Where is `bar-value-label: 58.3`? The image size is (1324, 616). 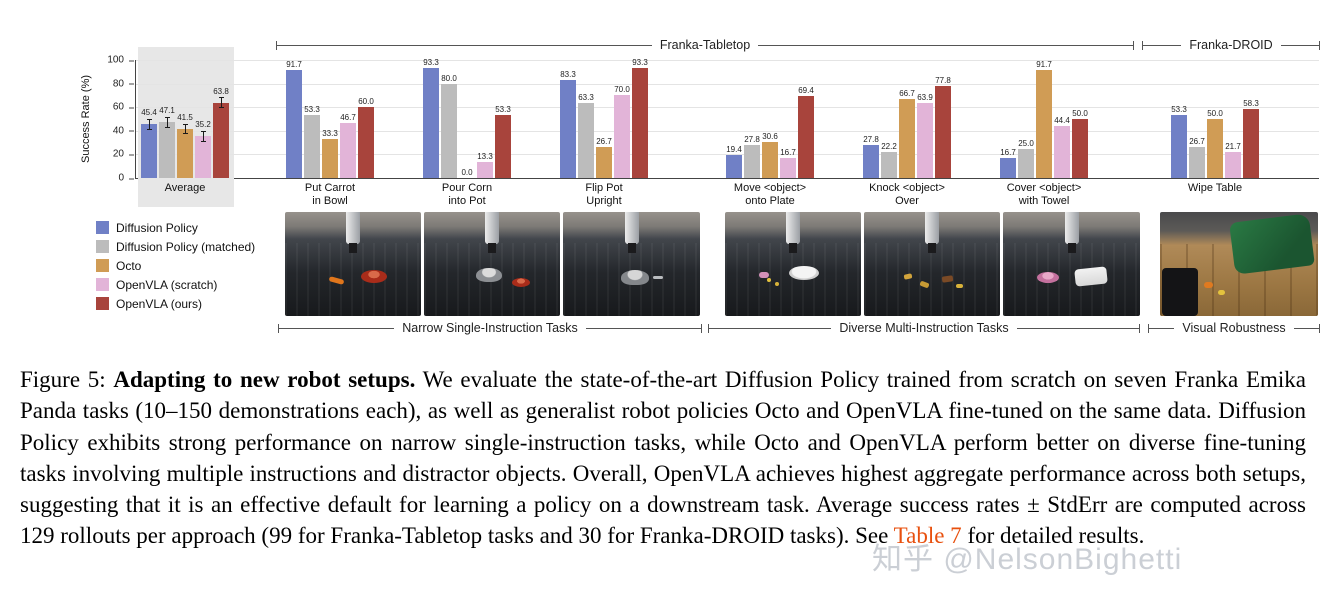
bar-value-label: 58.3 is located at coordinates (1251, 104).